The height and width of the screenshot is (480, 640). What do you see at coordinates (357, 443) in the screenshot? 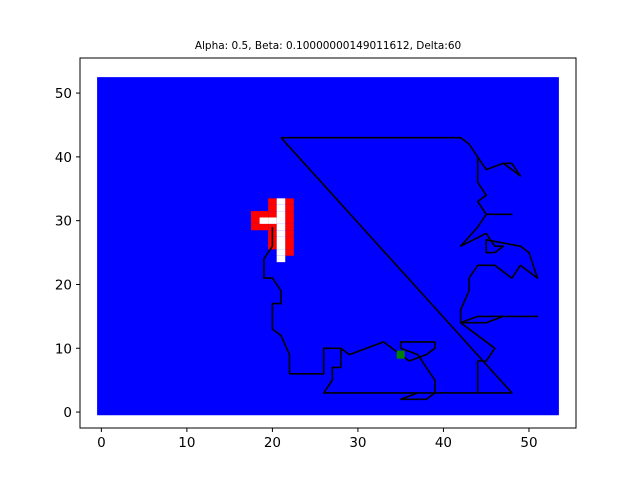
I see `x-tick-label: 30` at bounding box center [357, 443].